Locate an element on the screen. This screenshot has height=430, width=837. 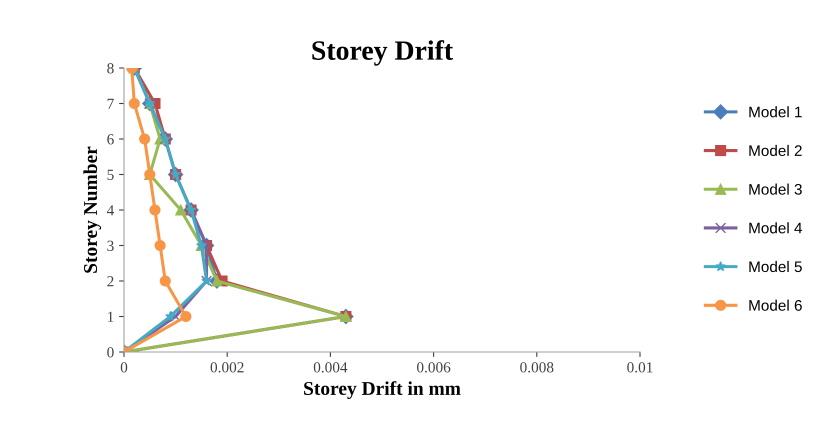
legend-label: Model 6 is located at coordinates (775, 305).